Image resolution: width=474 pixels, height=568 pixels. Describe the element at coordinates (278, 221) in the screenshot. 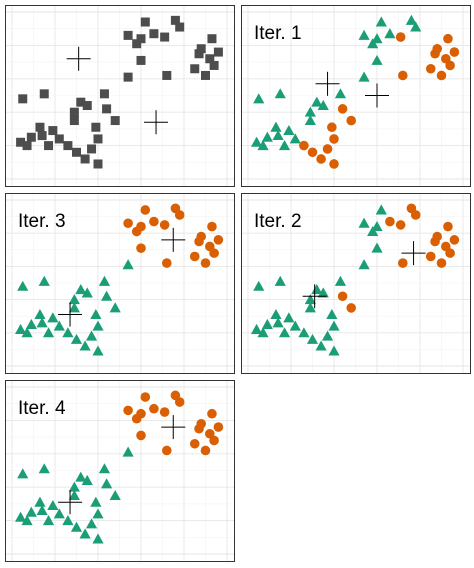

I see `panel-label: Iter. 2` at that location.